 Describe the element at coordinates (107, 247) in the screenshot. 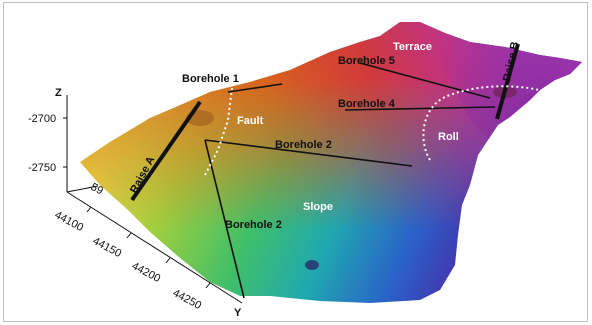

I see `y-tick-label: 44150` at that location.